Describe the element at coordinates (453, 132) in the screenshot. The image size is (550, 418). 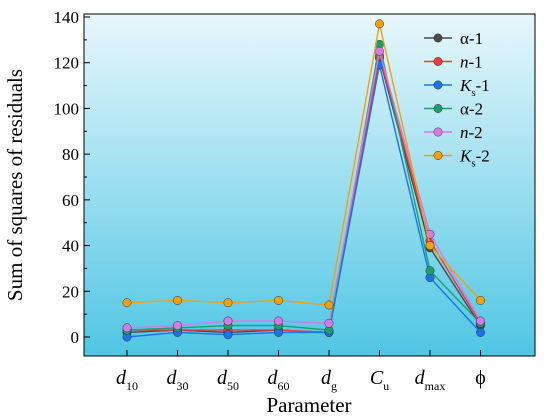
I see `legend-item: n-2` at that location.